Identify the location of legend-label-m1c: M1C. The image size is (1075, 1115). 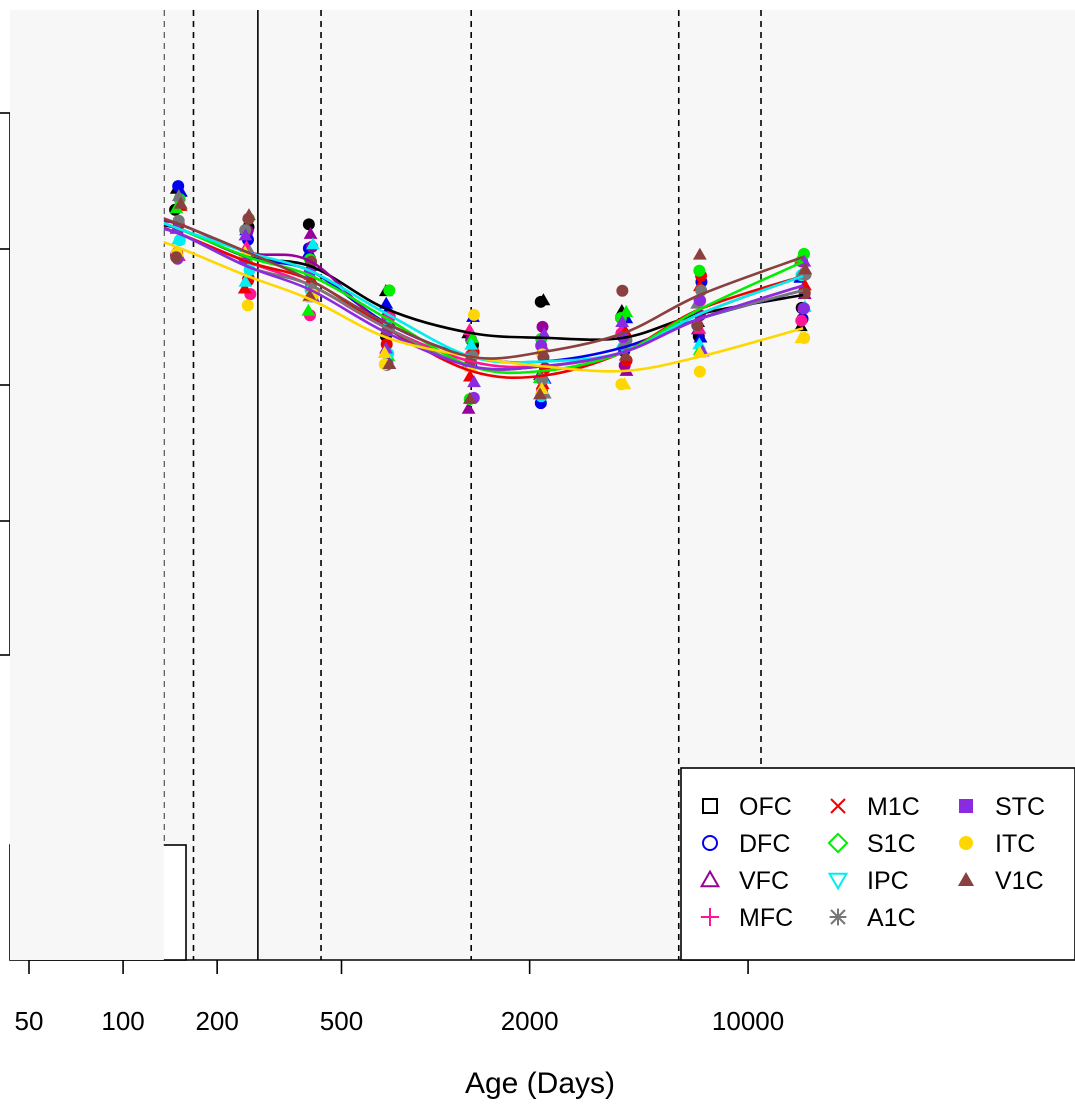
(893, 807).